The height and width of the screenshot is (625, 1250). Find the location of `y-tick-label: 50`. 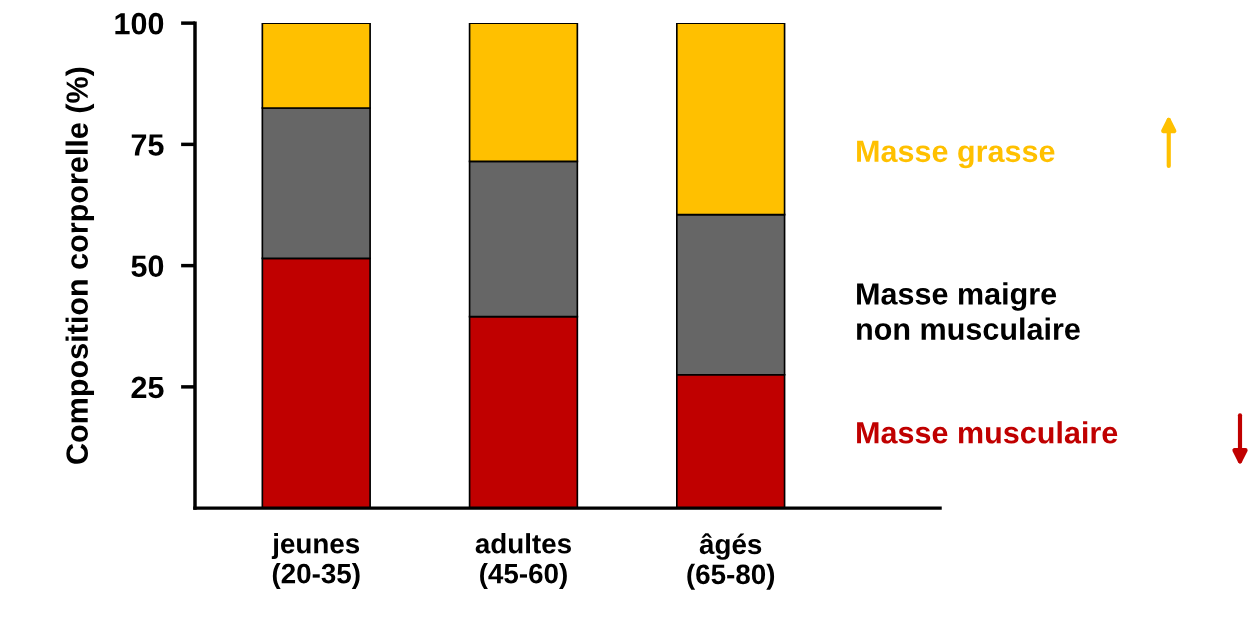

y-tick-label: 50 is located at coordinates (147, 266).